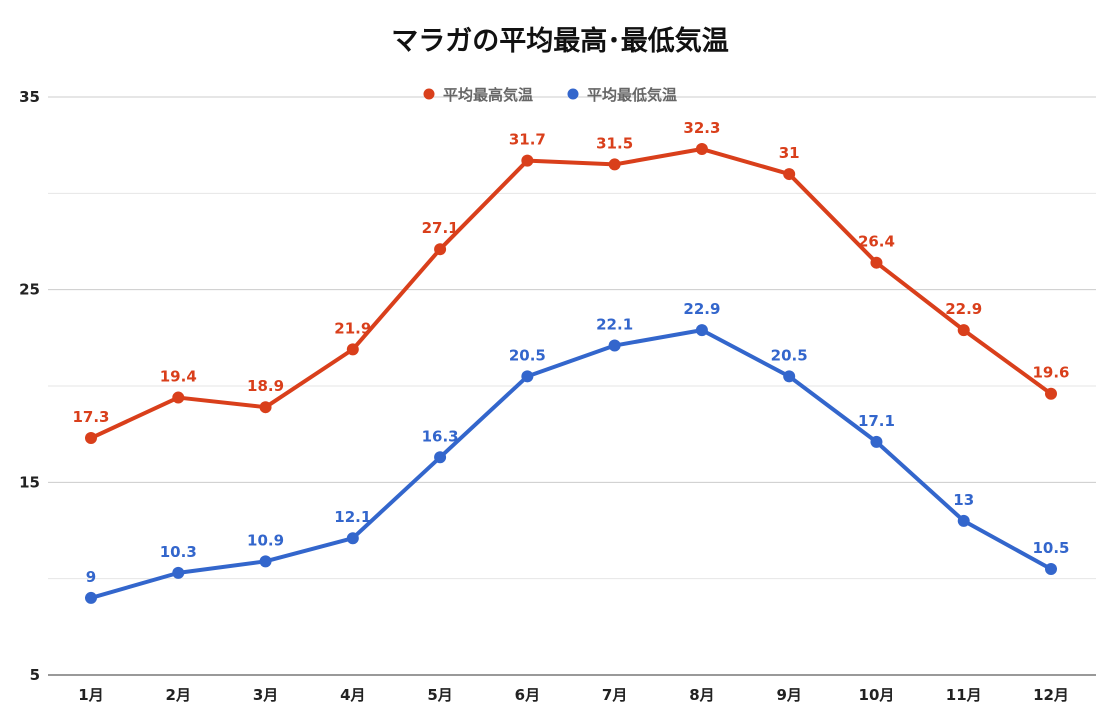 The height and width of the screenshot is (715, 1109). What do you see at coordinates (788, 695) in the screenshot?
I see `x-tick-label: 9月` at bounding box center [788, 695].